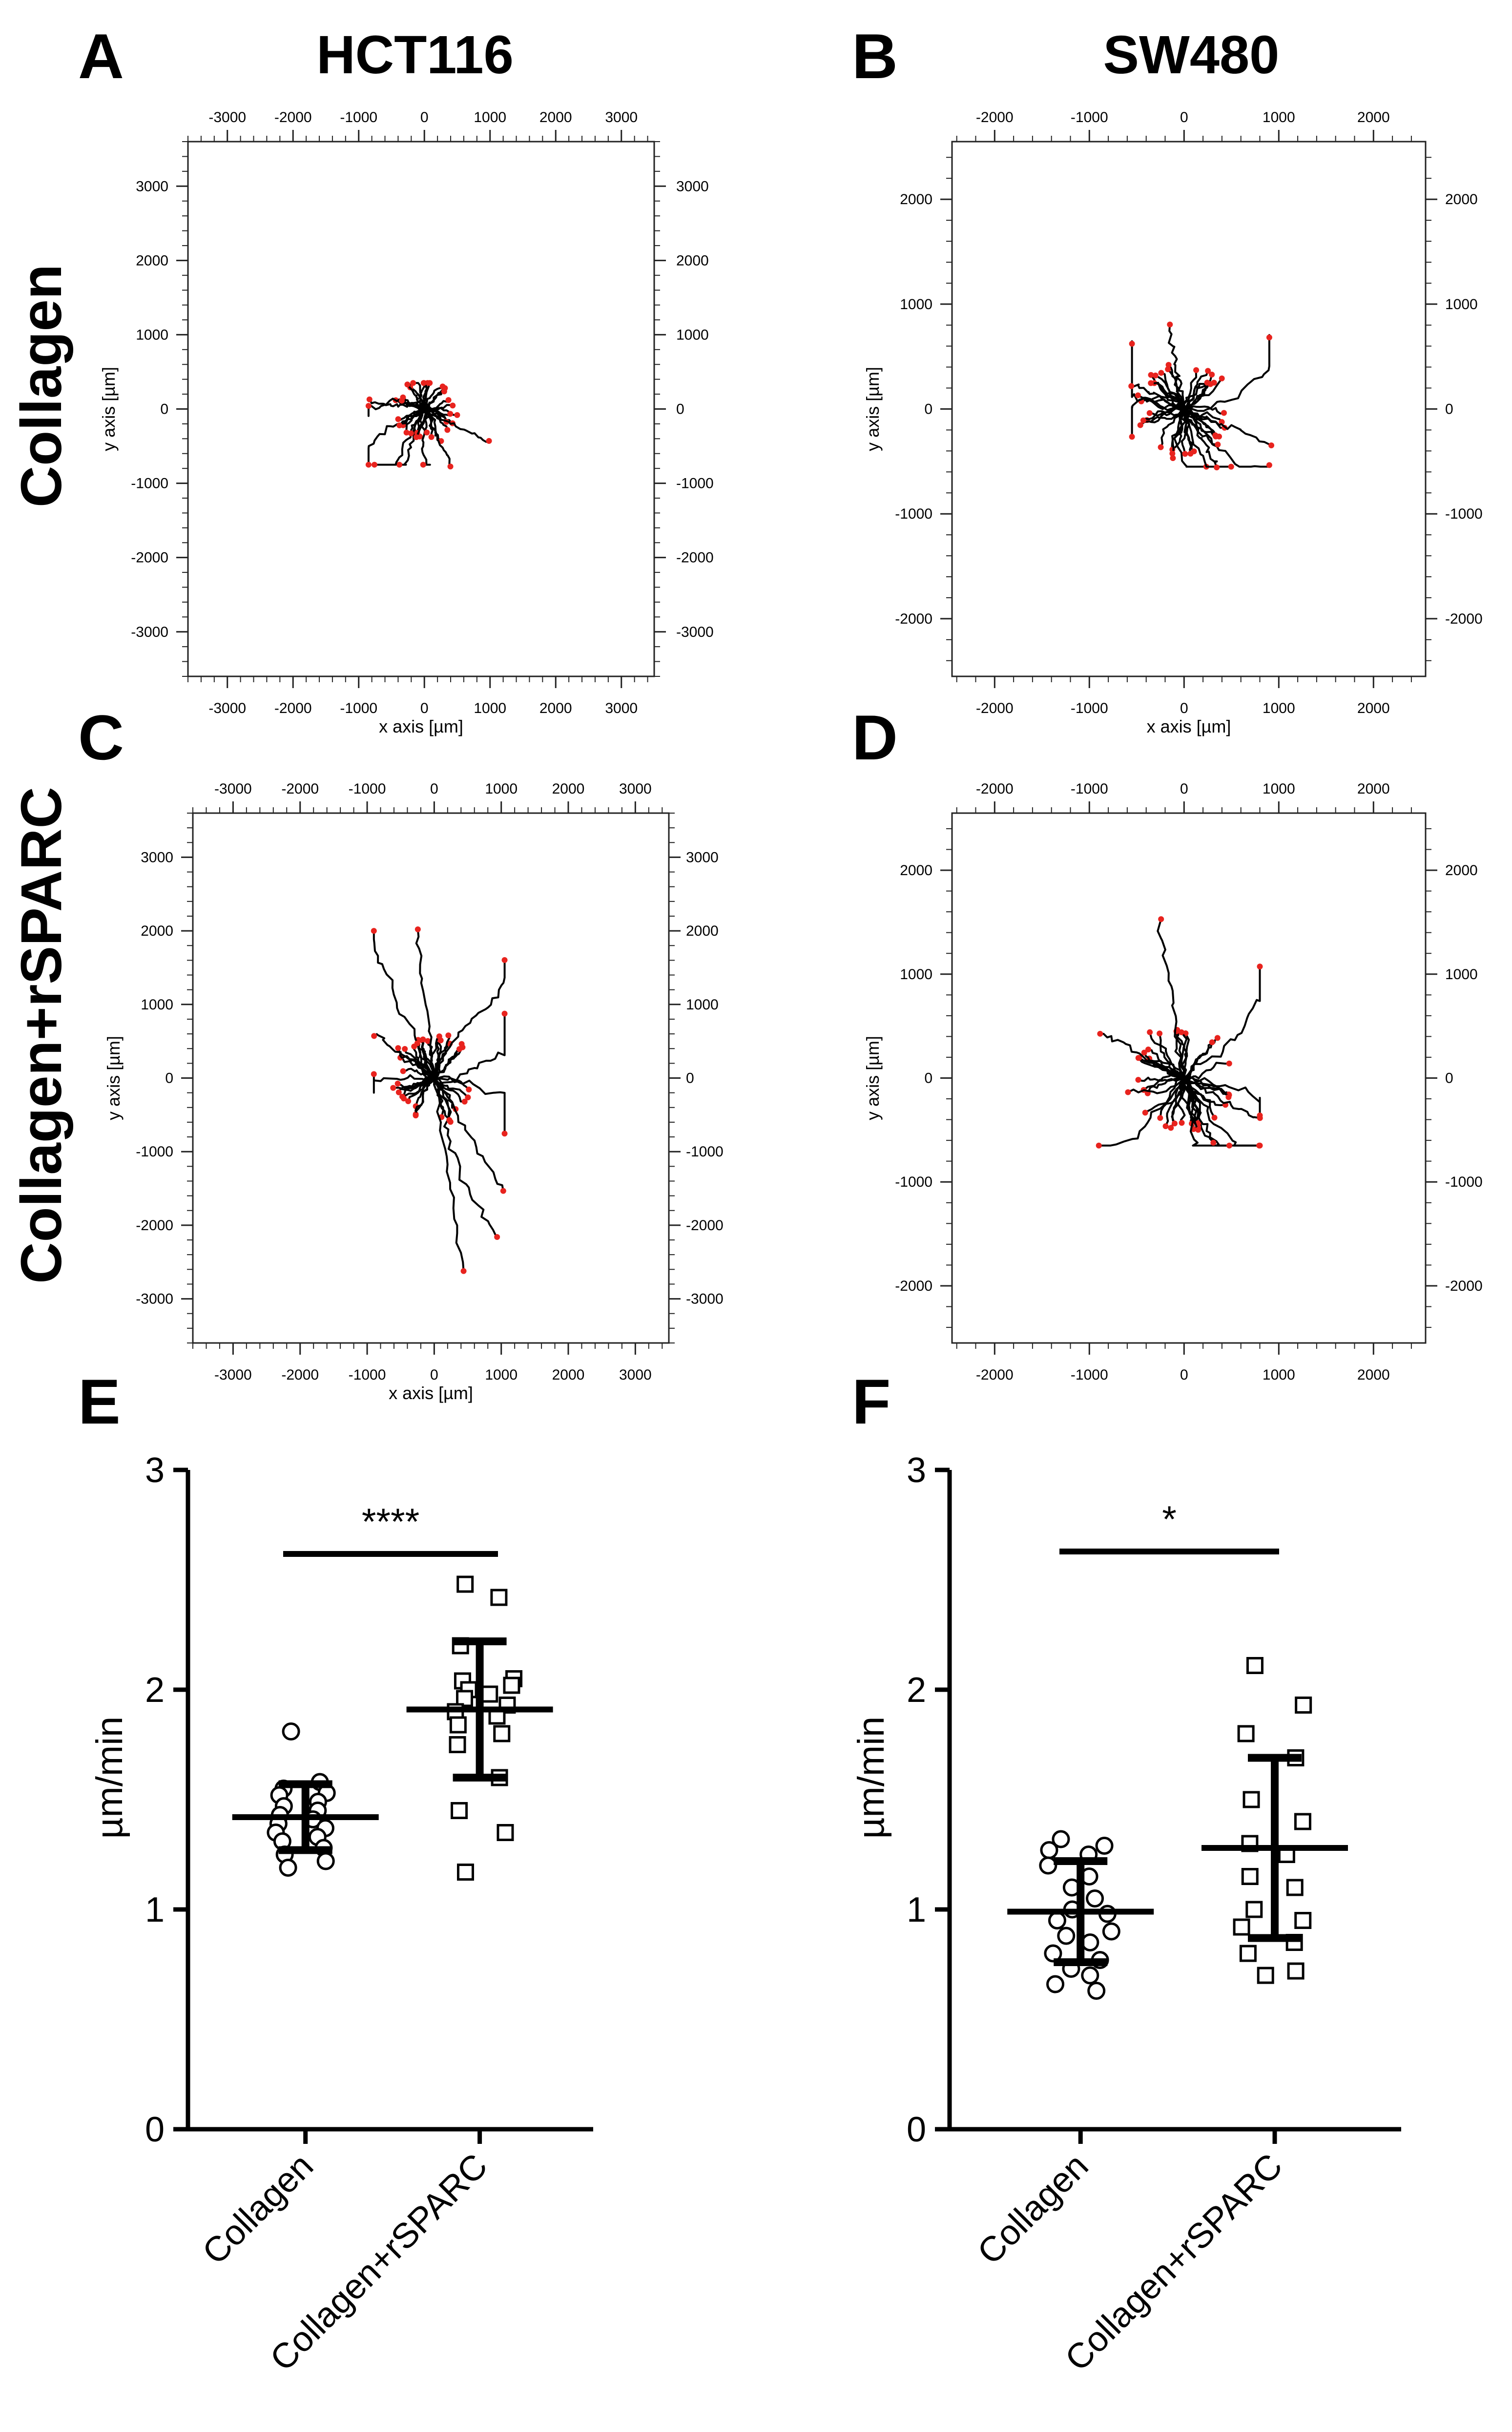 This screenshot has height=2432, width=1512. What do you see at coordinates (1461, 870) in the screenshot?
I see `y-tick-label-right-d: 2000` at bounding box center [1461, 870].